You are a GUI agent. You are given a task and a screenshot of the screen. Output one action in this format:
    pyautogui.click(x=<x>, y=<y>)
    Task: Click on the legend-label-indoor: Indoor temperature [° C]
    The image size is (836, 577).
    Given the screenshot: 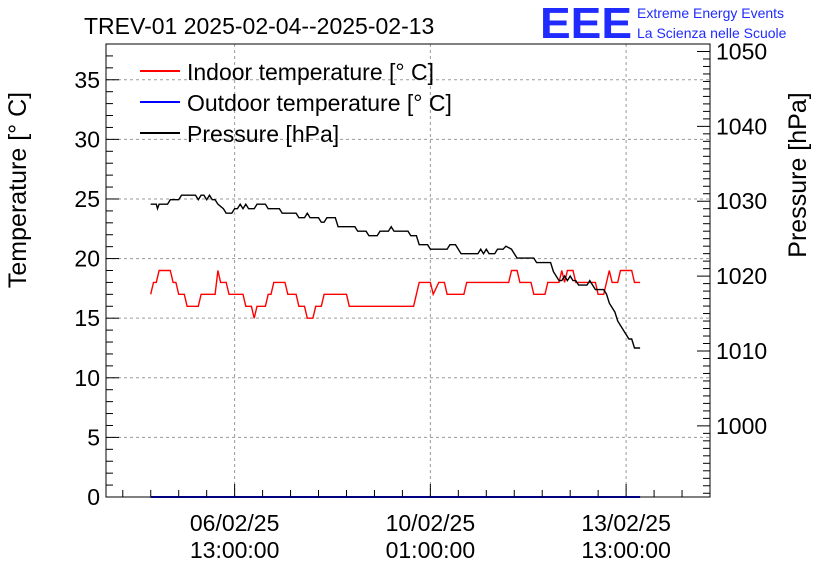 What is the action you would take?
    pyautogui.click(x=310, y=72)
    